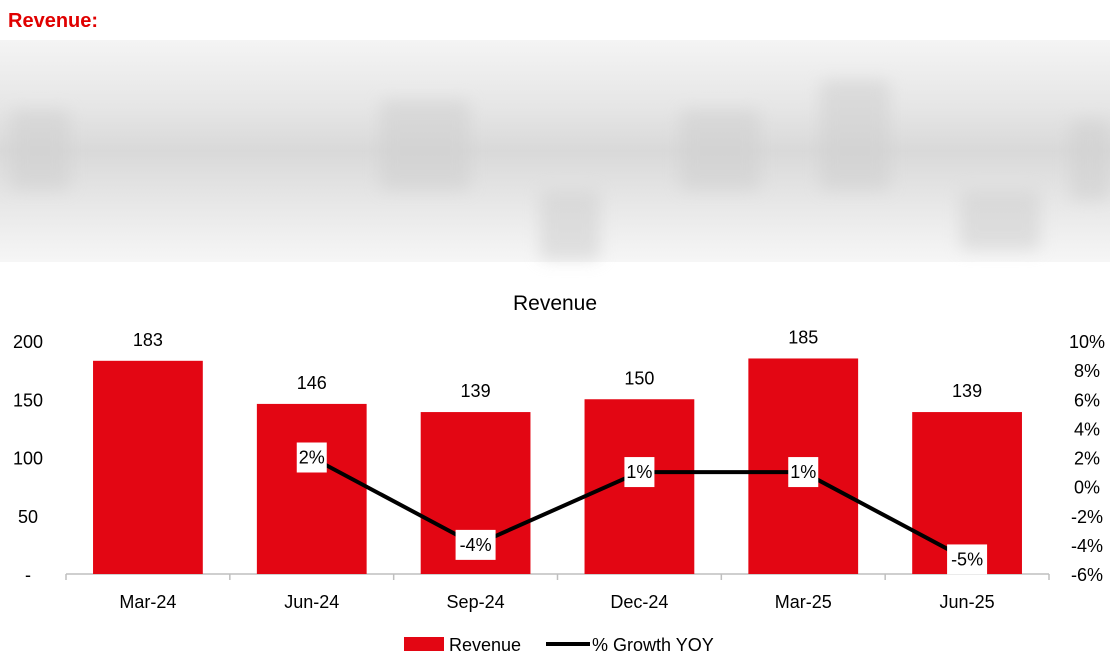 This screenshot has height=671, width=1110. What do you see at coordinates (28, 517) in the screenshot?
I see `y-left-tick-label: 50` at bounding box center [28, 517].